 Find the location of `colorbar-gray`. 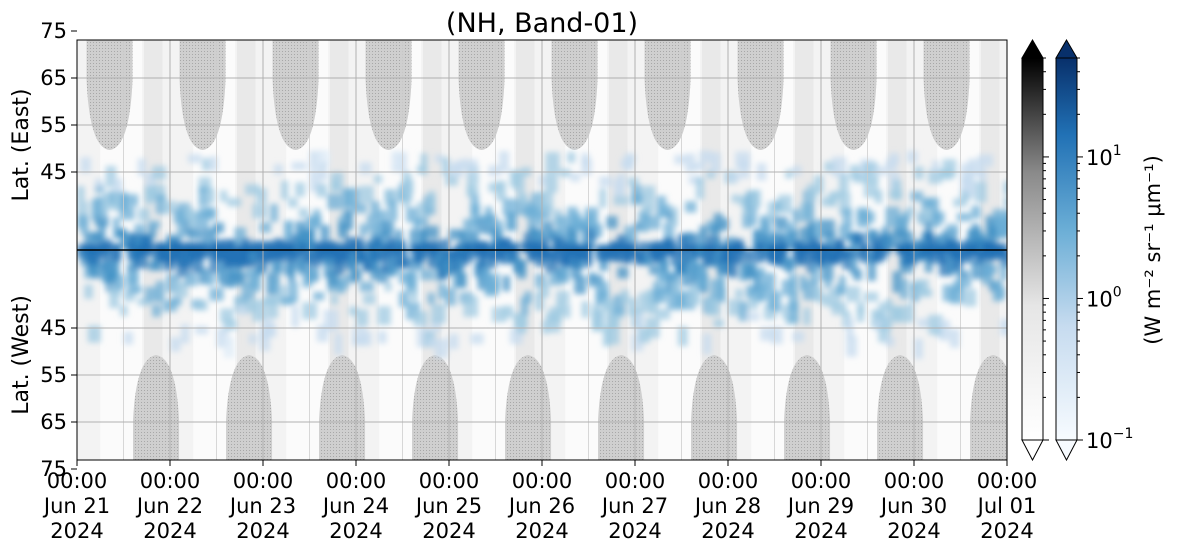

colorbar-gray is located at coordinates (1032, 250).